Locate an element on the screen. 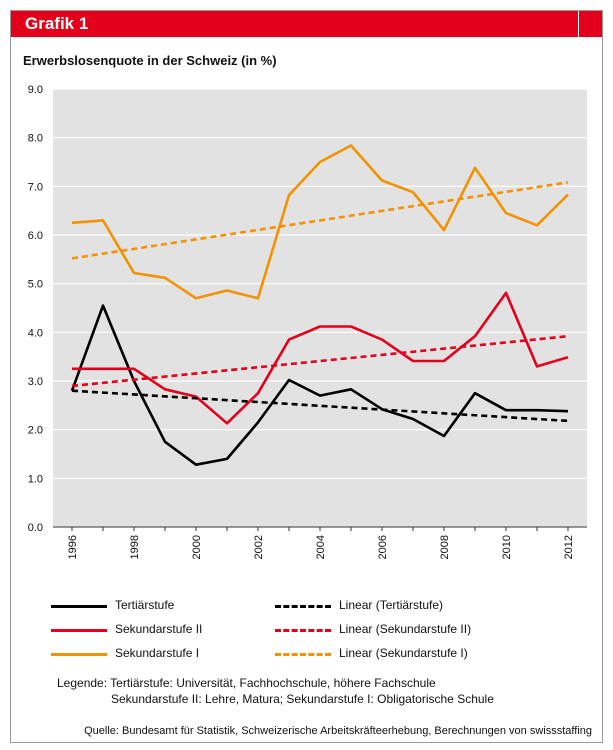 This screenshot has width=613, height=750. header-bar: Grafik 1 is located at coordinates (306, 24).